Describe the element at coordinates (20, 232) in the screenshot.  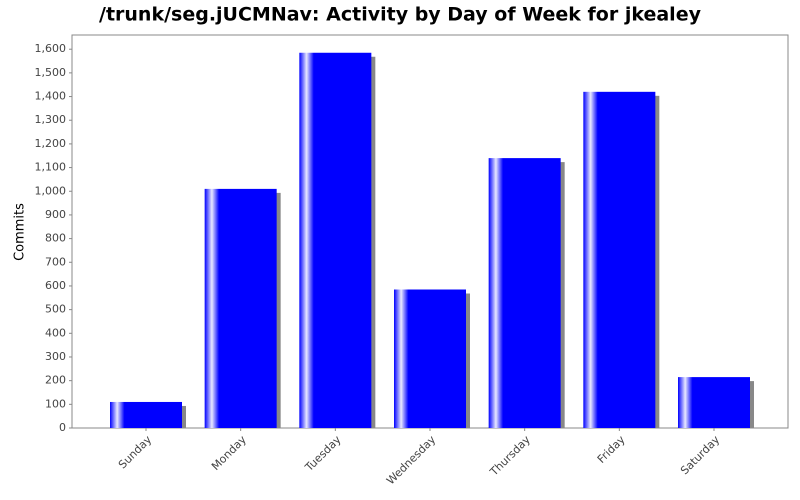
I see `y-axis-label: Commits` at that location.